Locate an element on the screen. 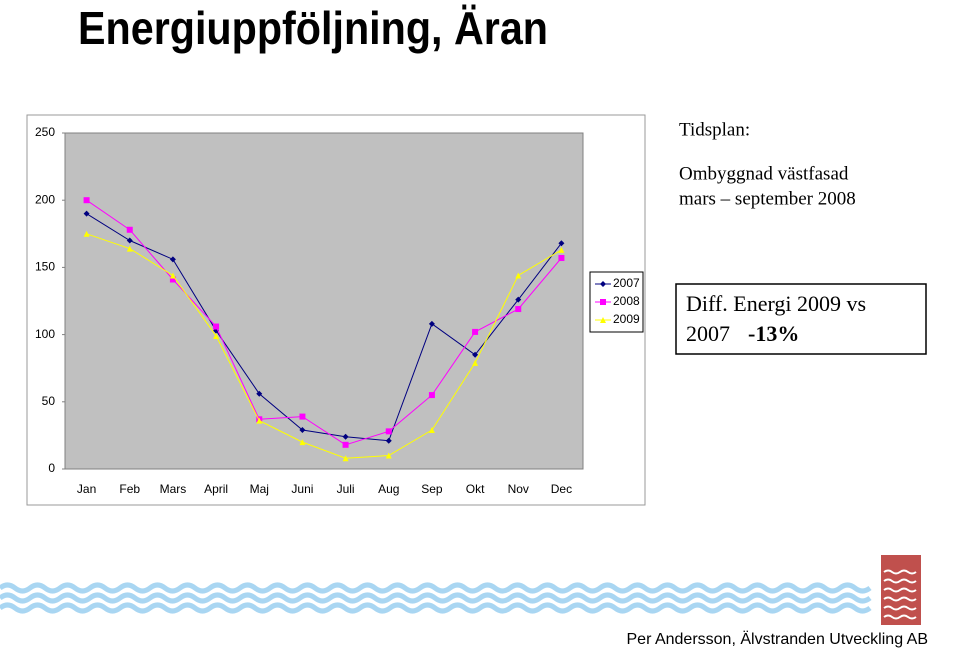  x-tick-label: Sep is located at coordinates (432, 489).